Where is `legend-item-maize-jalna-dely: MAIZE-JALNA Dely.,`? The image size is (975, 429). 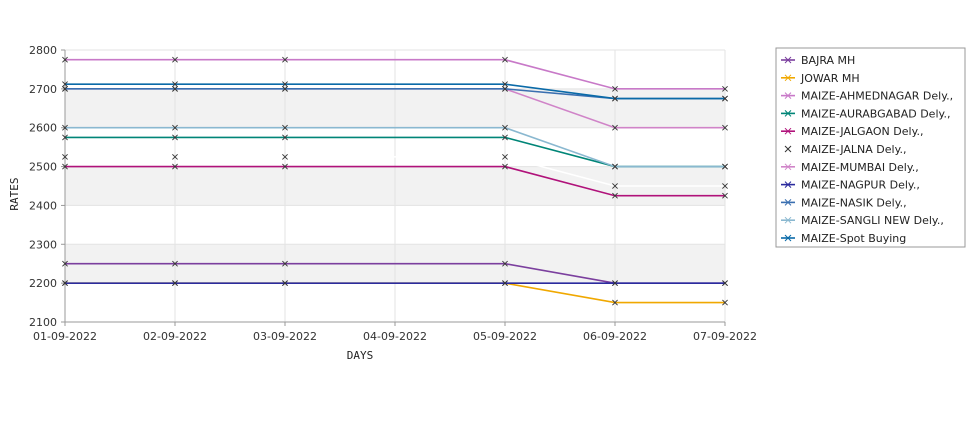 legend-item-maize-jalna-dely: MAIZE-JALNA Dely., is located at coordinates (845, 149).